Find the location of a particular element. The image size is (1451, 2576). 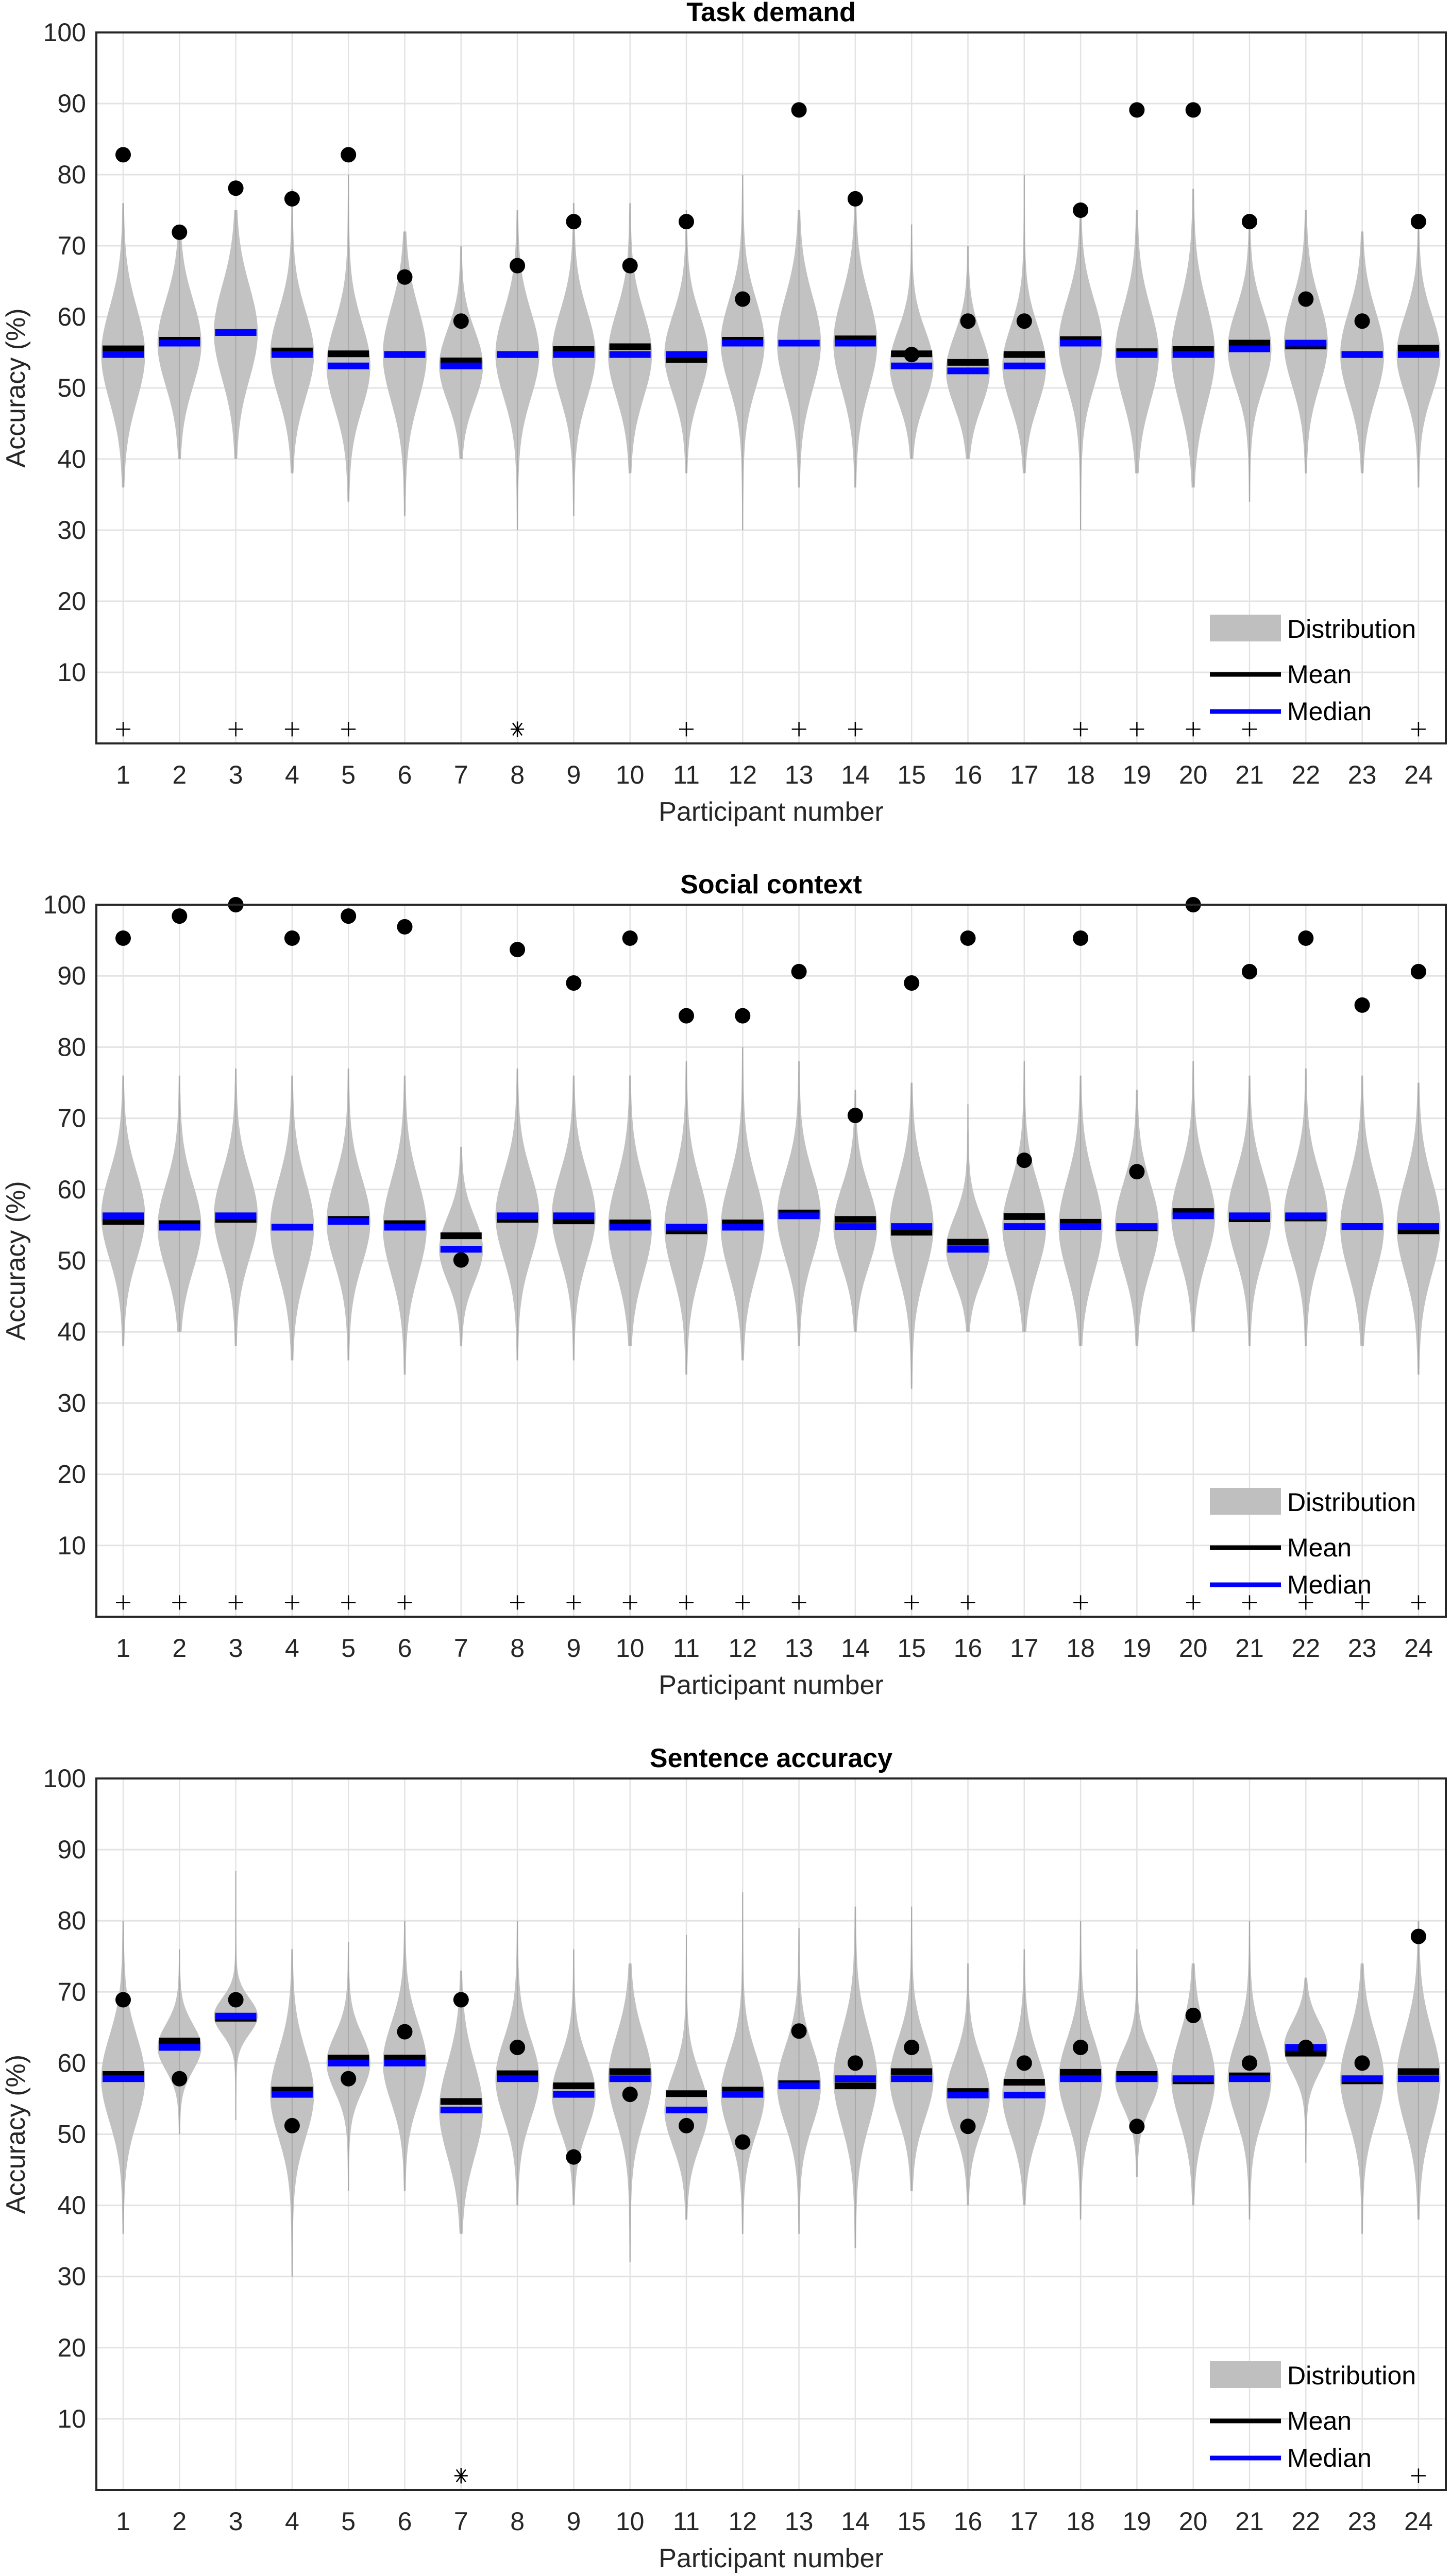

x-tick-label: 17 is located at coordinates (1024, 1648).